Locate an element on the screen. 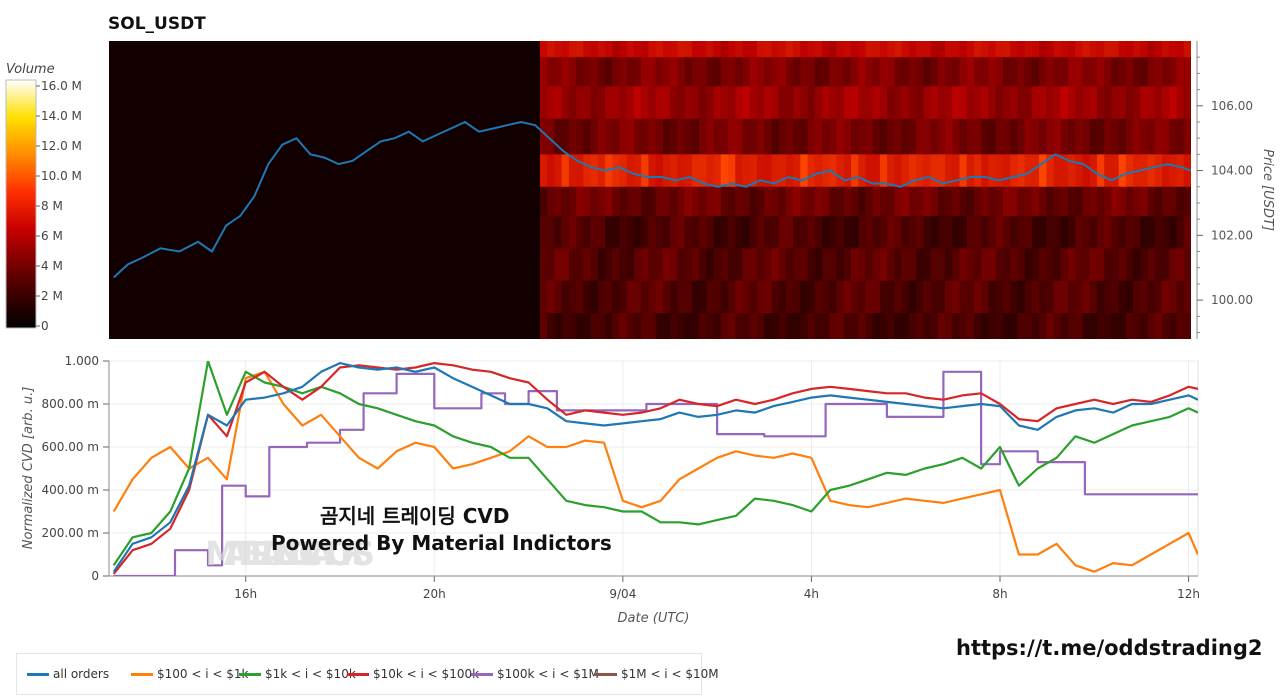  cvd-x-axis-label: Date (UTC) is located at coordinates (654, 618).